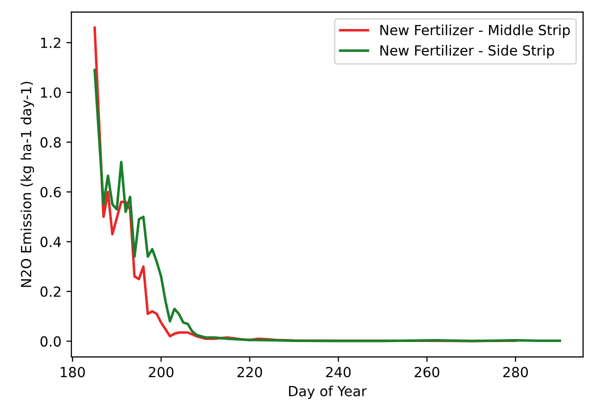  Describe the element at coordinates (475, 31) in the screenshot. I see `legend-label: New Fertilizer - Middle Strip` at that location.